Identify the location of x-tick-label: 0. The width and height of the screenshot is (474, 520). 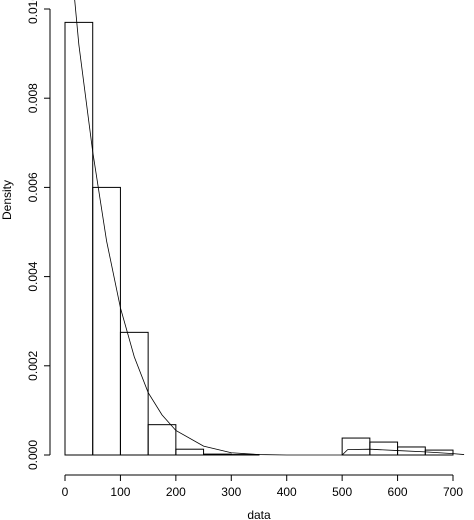
(65, 492).